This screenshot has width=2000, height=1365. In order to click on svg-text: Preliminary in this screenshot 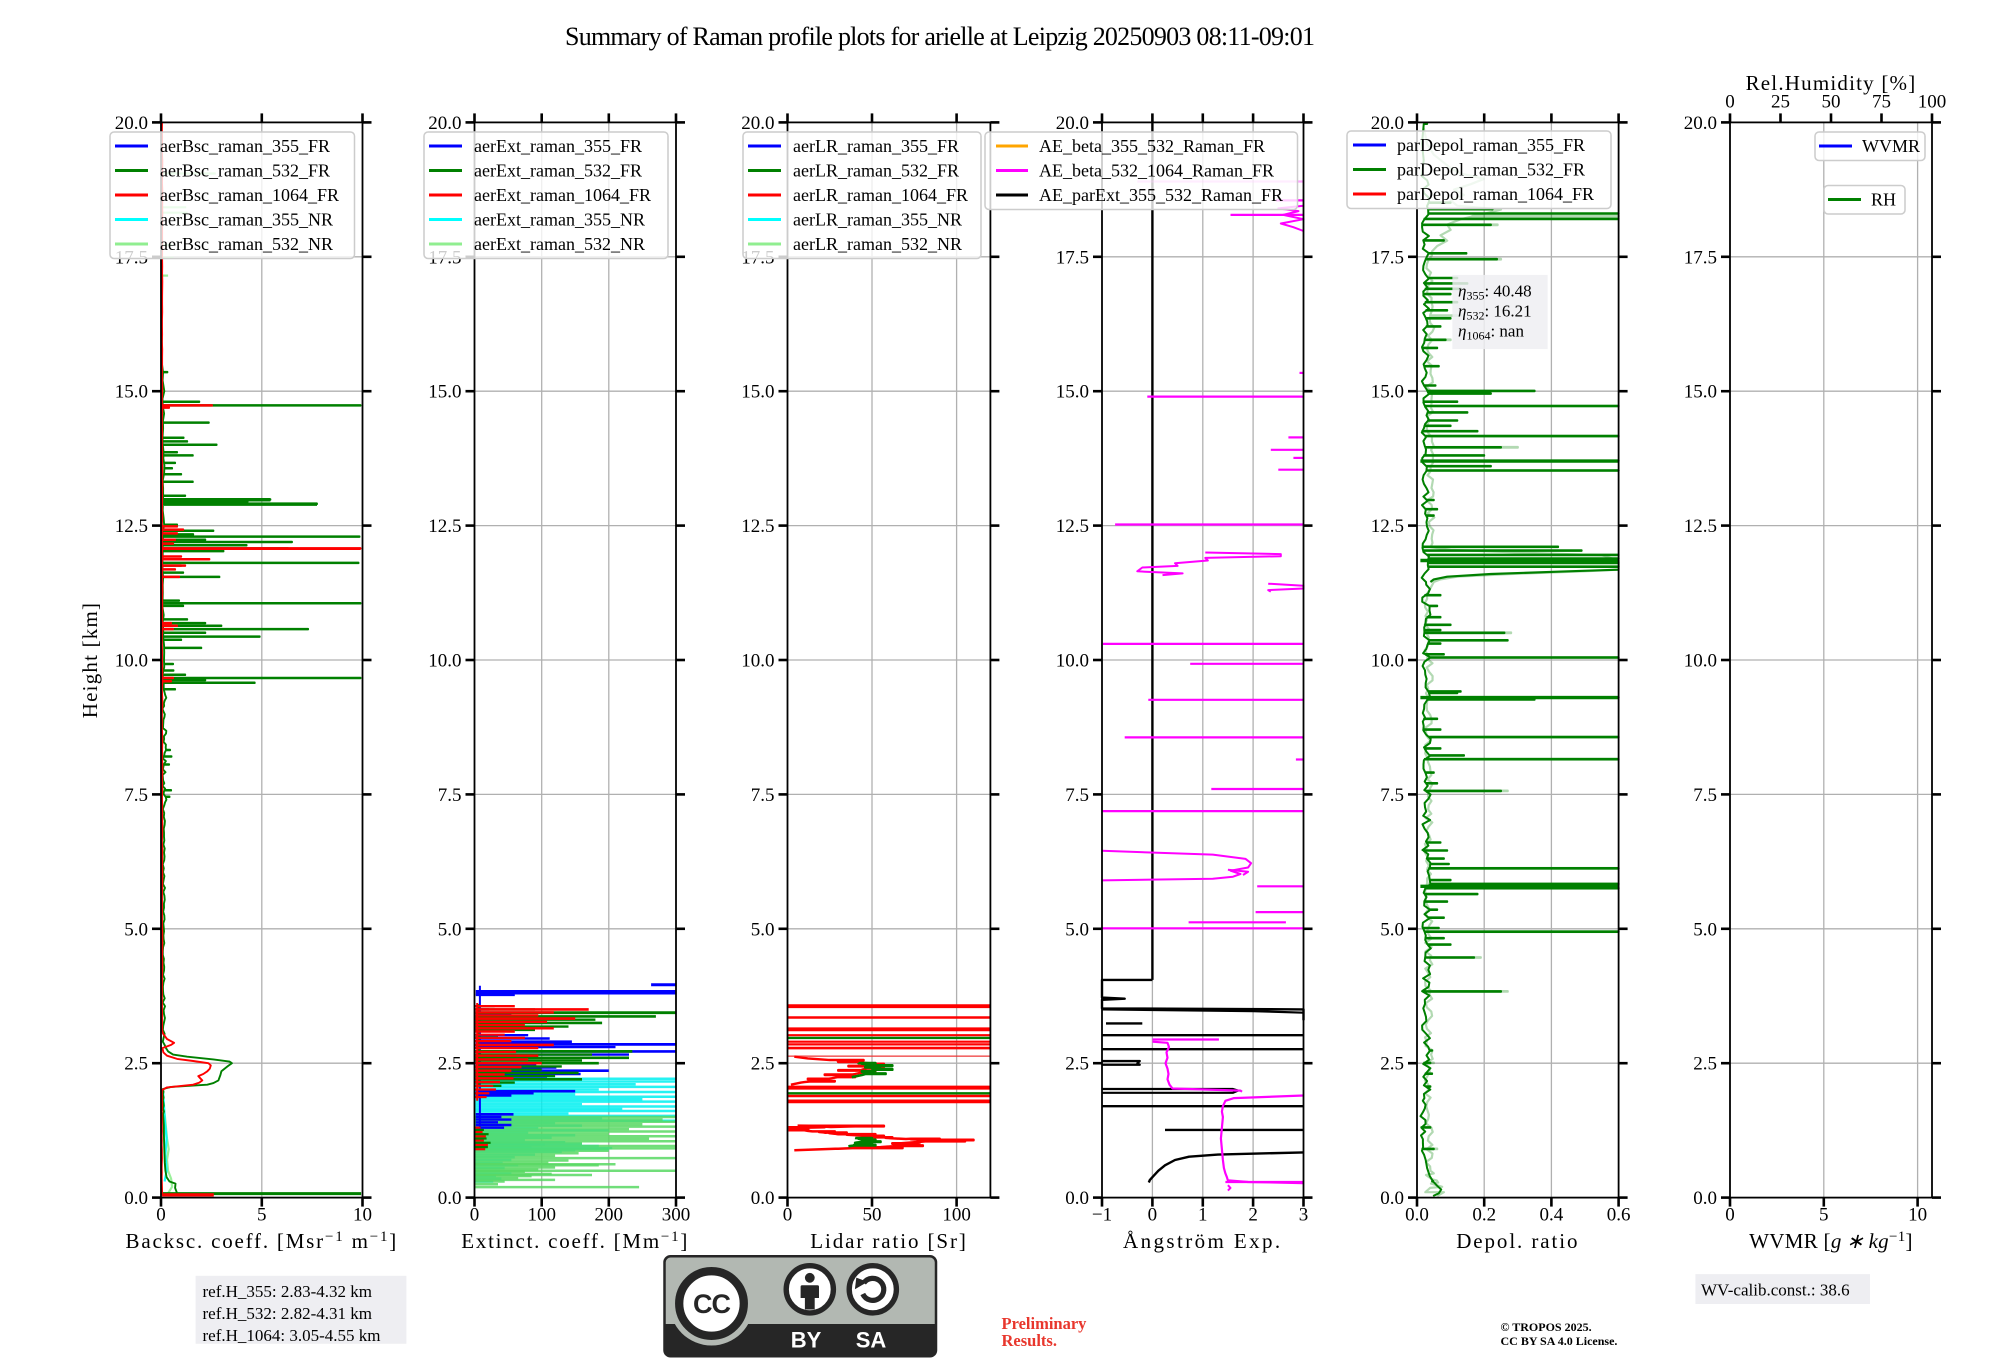, I will do `click(1045, 1323)`.